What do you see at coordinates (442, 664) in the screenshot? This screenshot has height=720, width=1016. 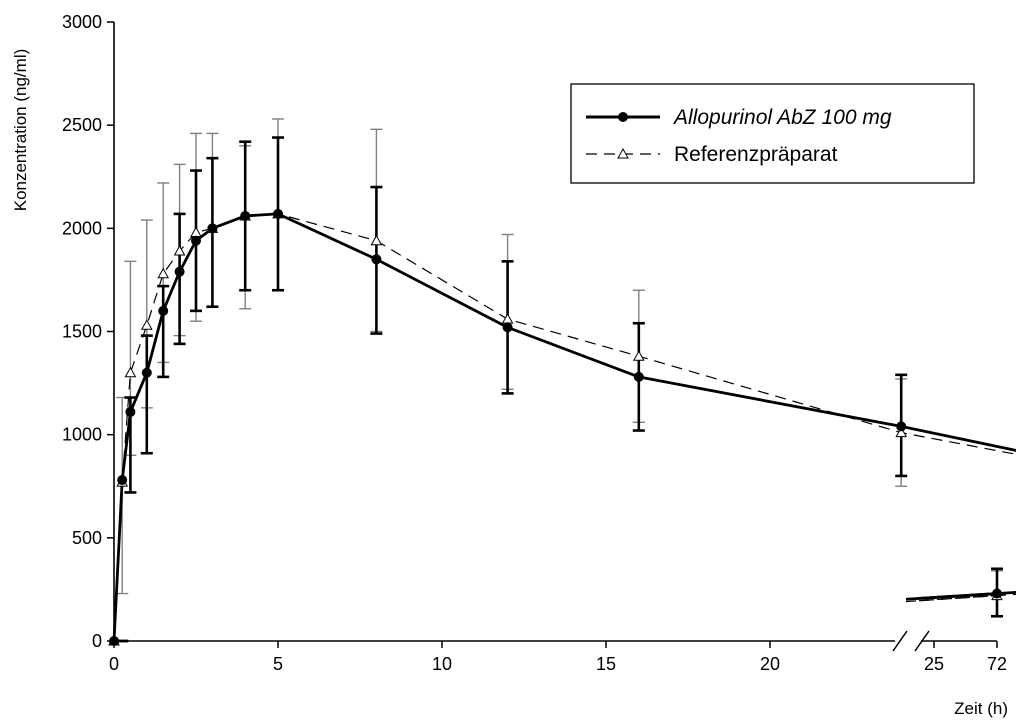 I see `x-tick-label: 10` at bounding box center [442, 664].